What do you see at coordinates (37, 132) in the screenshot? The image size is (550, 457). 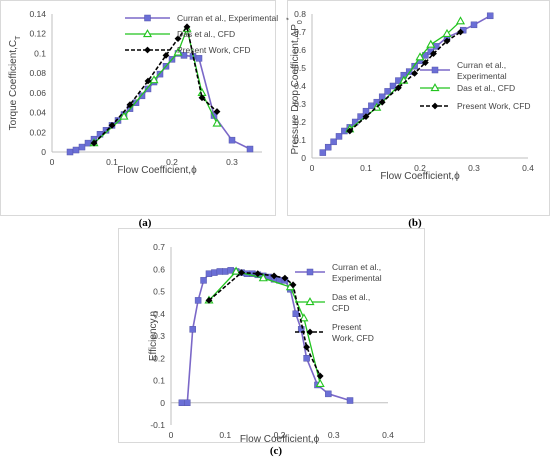 I see `y-tick-label: 0.02` at bounding box center [37, 132].